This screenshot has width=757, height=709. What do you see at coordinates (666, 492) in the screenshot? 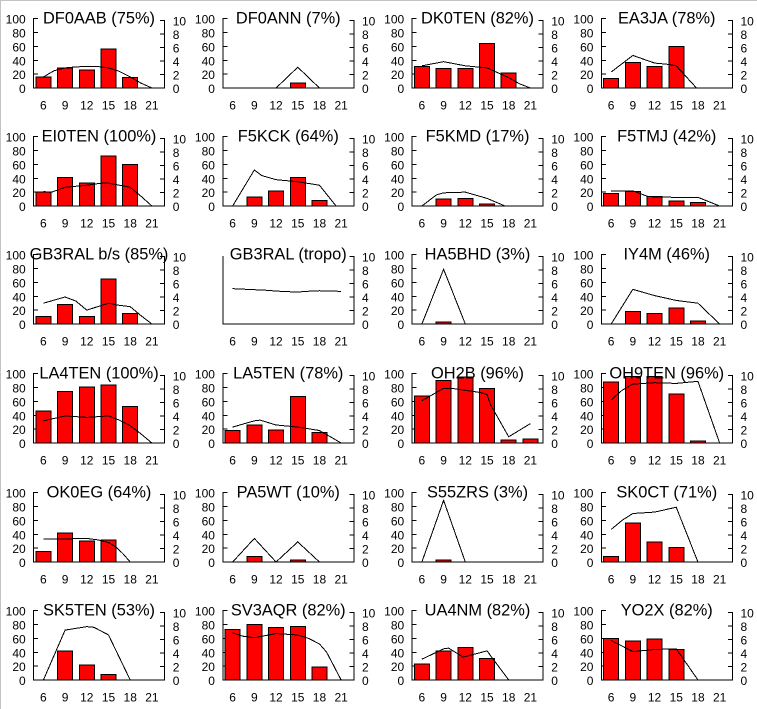
I see `svg-text: SK0CT (71%)` at bounding box center [666, 492].